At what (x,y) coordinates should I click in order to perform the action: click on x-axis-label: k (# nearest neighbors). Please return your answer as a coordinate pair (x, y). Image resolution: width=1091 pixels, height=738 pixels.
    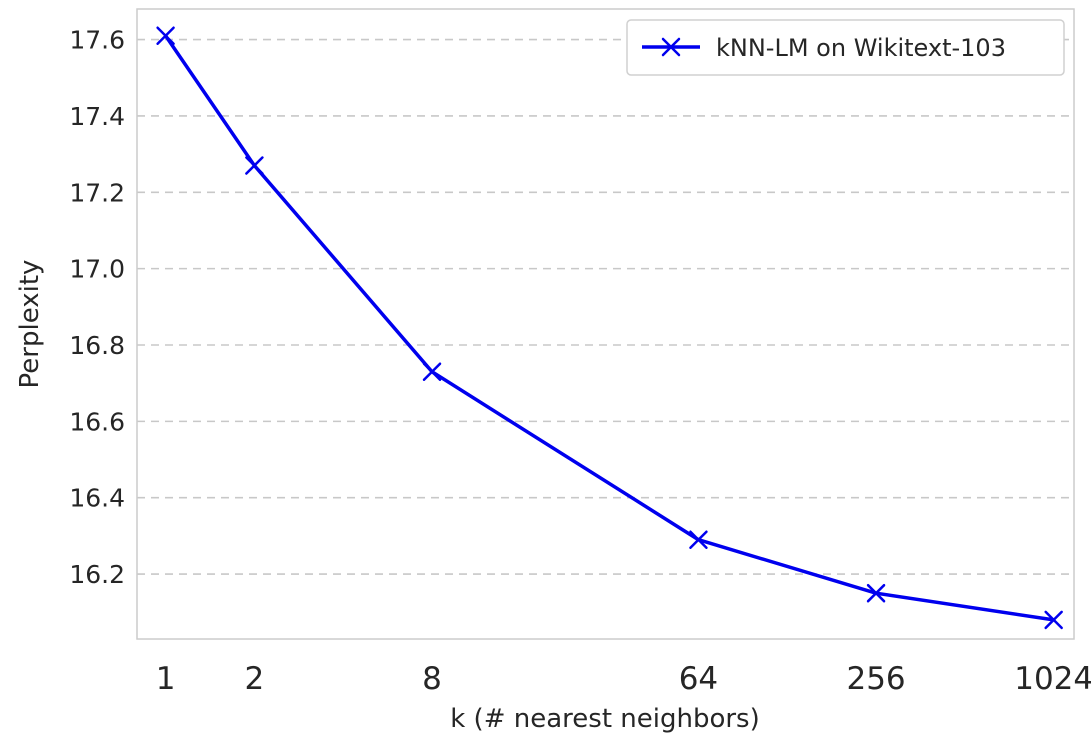
    Looking at the image, I should click on (605, 719).